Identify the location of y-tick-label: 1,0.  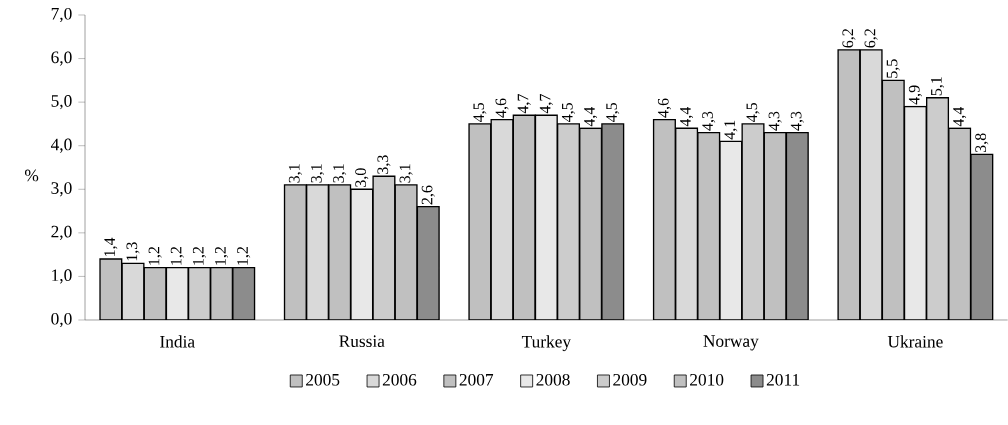
(62, 276).